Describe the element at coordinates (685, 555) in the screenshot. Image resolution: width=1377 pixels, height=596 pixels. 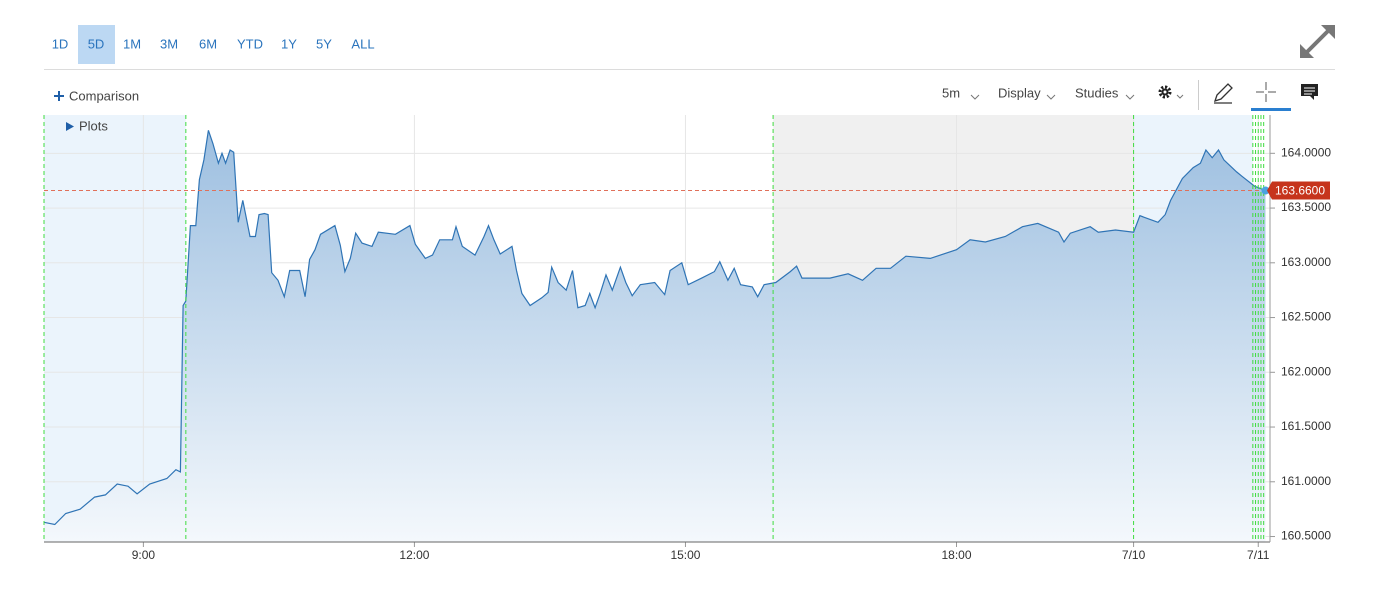
I see `x-tick-label: 15:00` at that location.